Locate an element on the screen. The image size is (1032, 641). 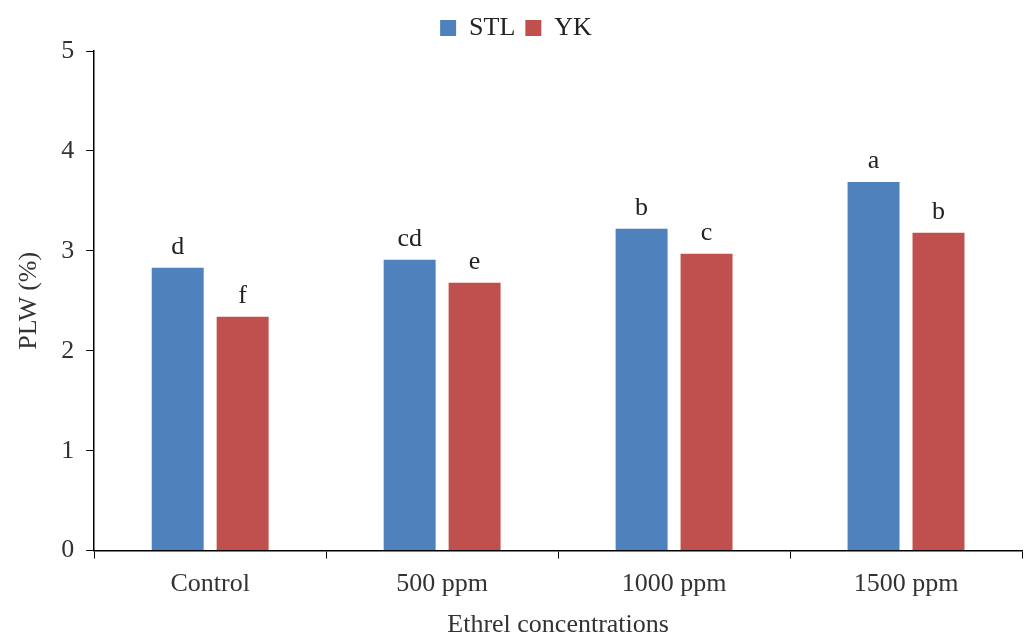
x-tick-label: Control is located at coordinates (210, 583).